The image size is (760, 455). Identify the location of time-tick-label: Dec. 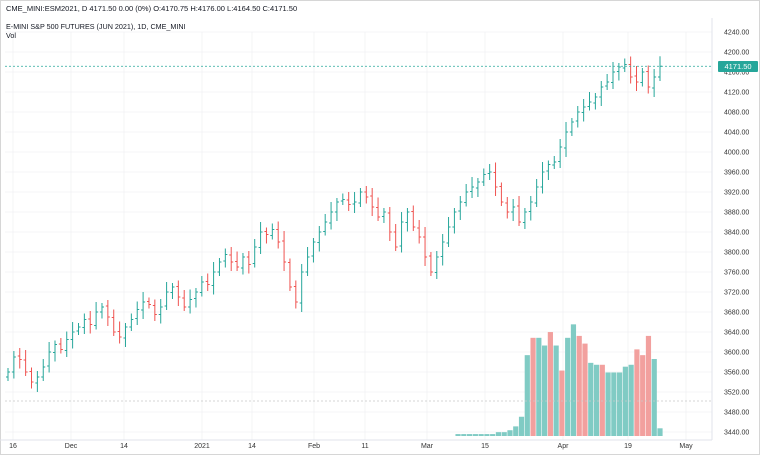
(71, 446).